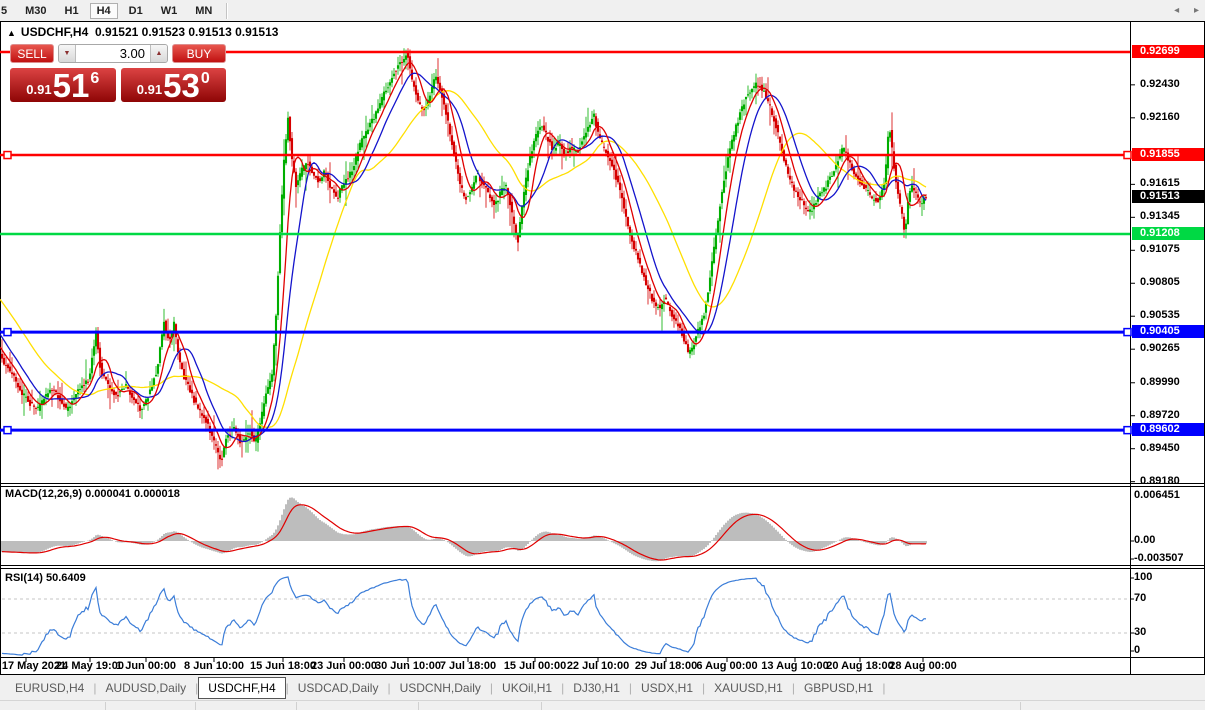  What do you see at coordinates (146, 666) in the screenshot?
I see `time-axis-label: 1 Jun 00:00` at bounding box center [146, 666].